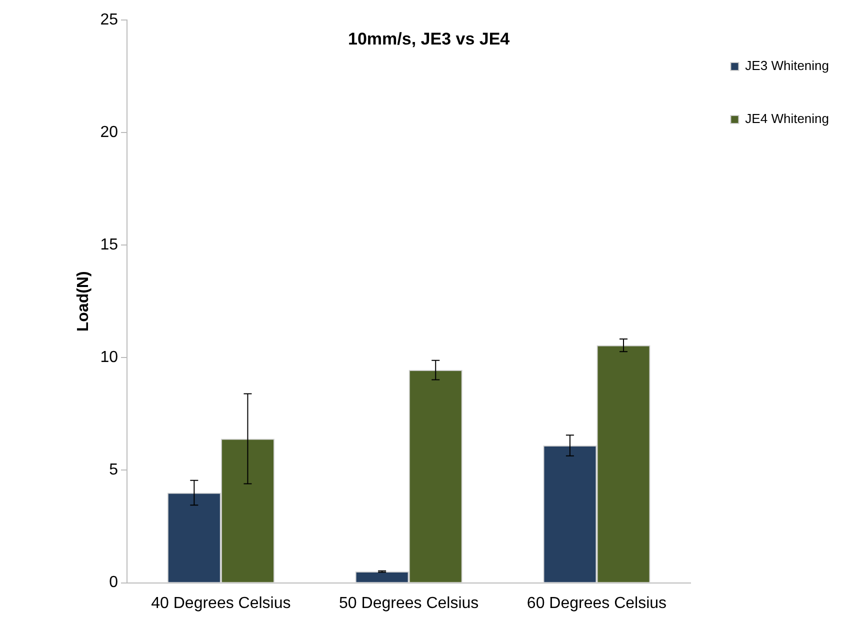  What do you see at coordinates (429, 39) in the screenshot?
I see `text: 10mm/s, JE3 vs JE4` at bounding box center [429, 39].